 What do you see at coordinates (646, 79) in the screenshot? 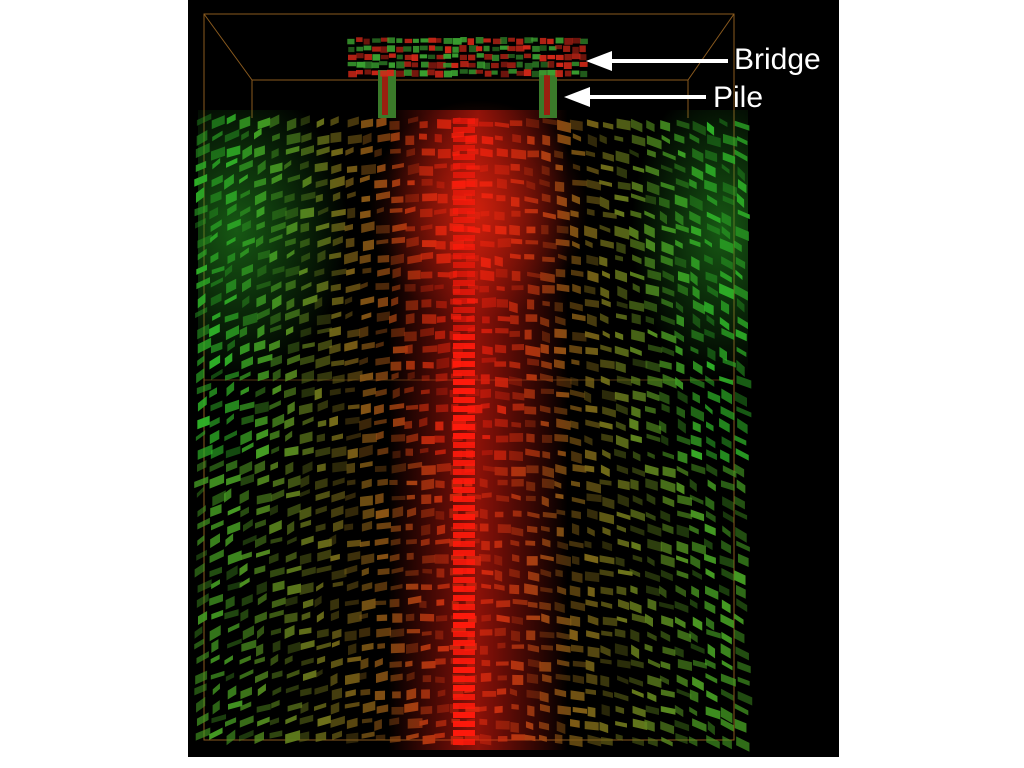
I see `annotation-arrows` at bounding box center [646, 79].